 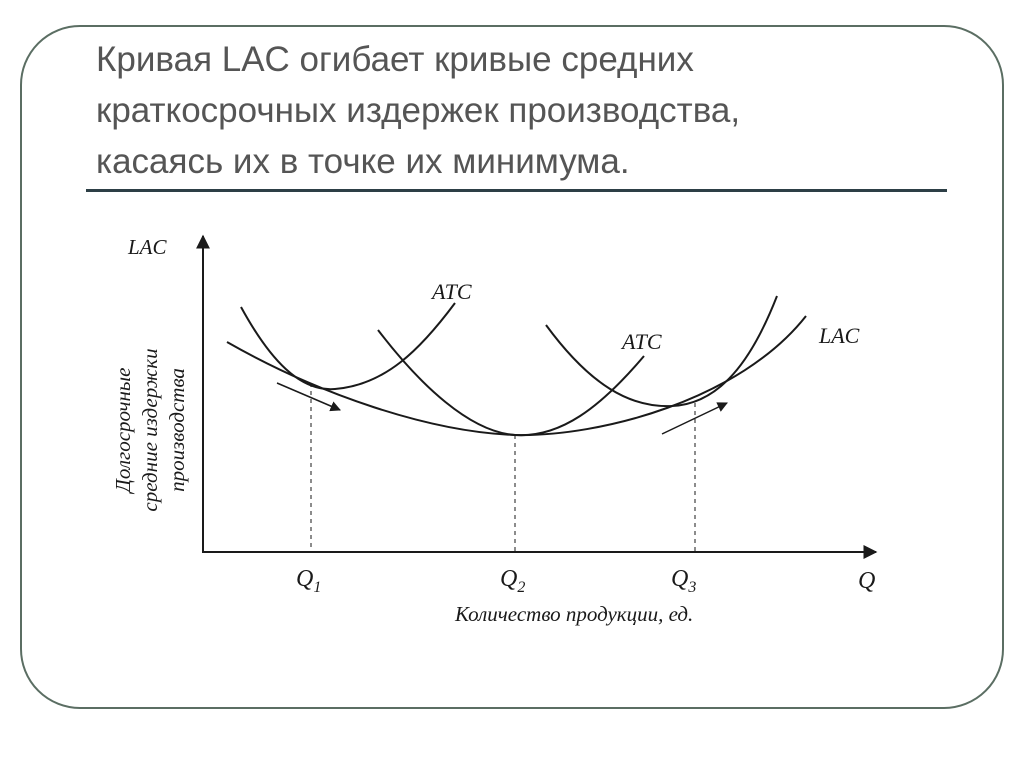 I want to click on y-axis-label: LAC, so click(x=147, y=247).